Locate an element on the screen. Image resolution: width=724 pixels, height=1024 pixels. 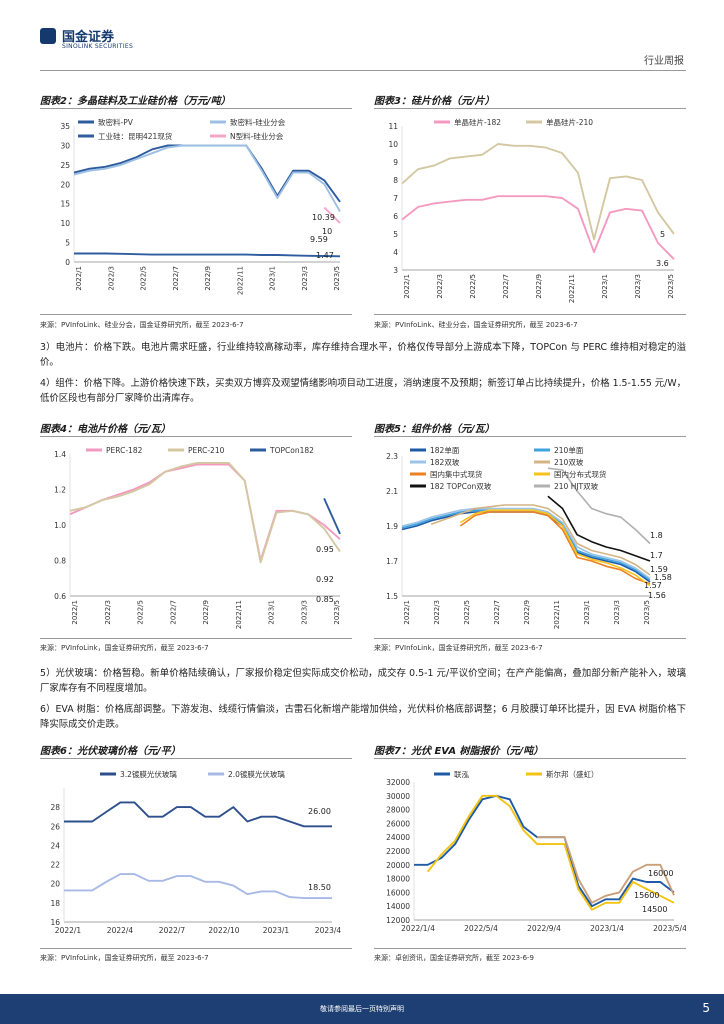
legend-label: 3.2镀膜光伏玻璃 is located at coordinates (148, 774).